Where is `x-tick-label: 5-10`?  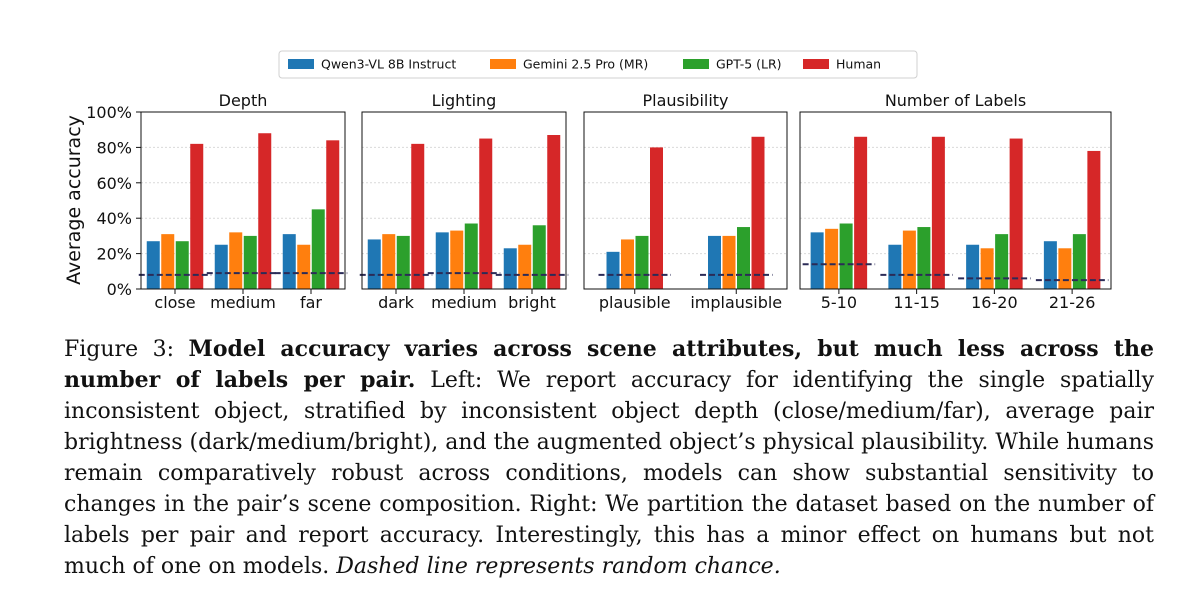 x-tick-label: 5-10 is located at coordinates (839, 302).